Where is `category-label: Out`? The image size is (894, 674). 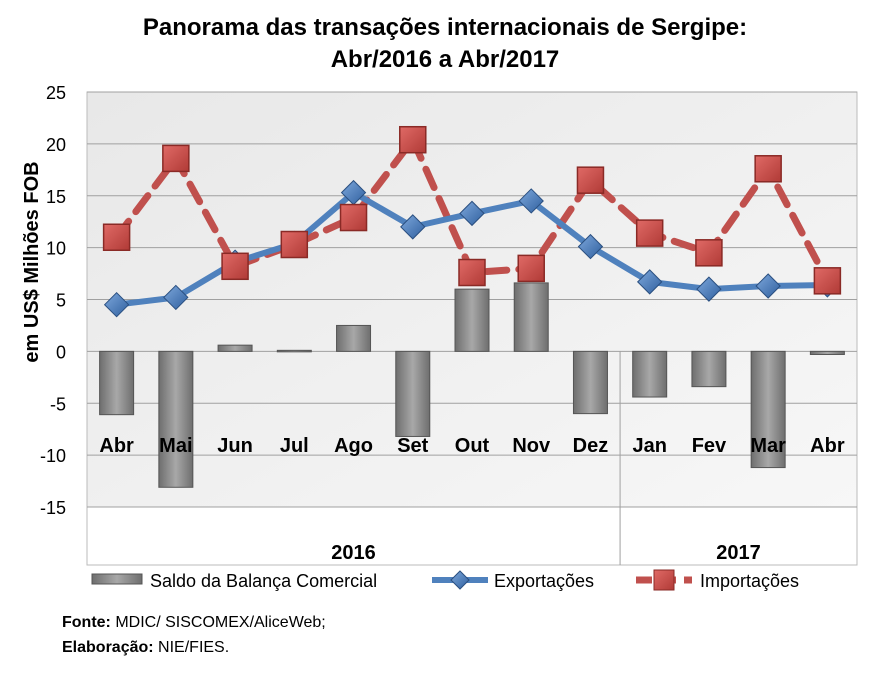
category-label: Out is located at coordinates (472, 446).